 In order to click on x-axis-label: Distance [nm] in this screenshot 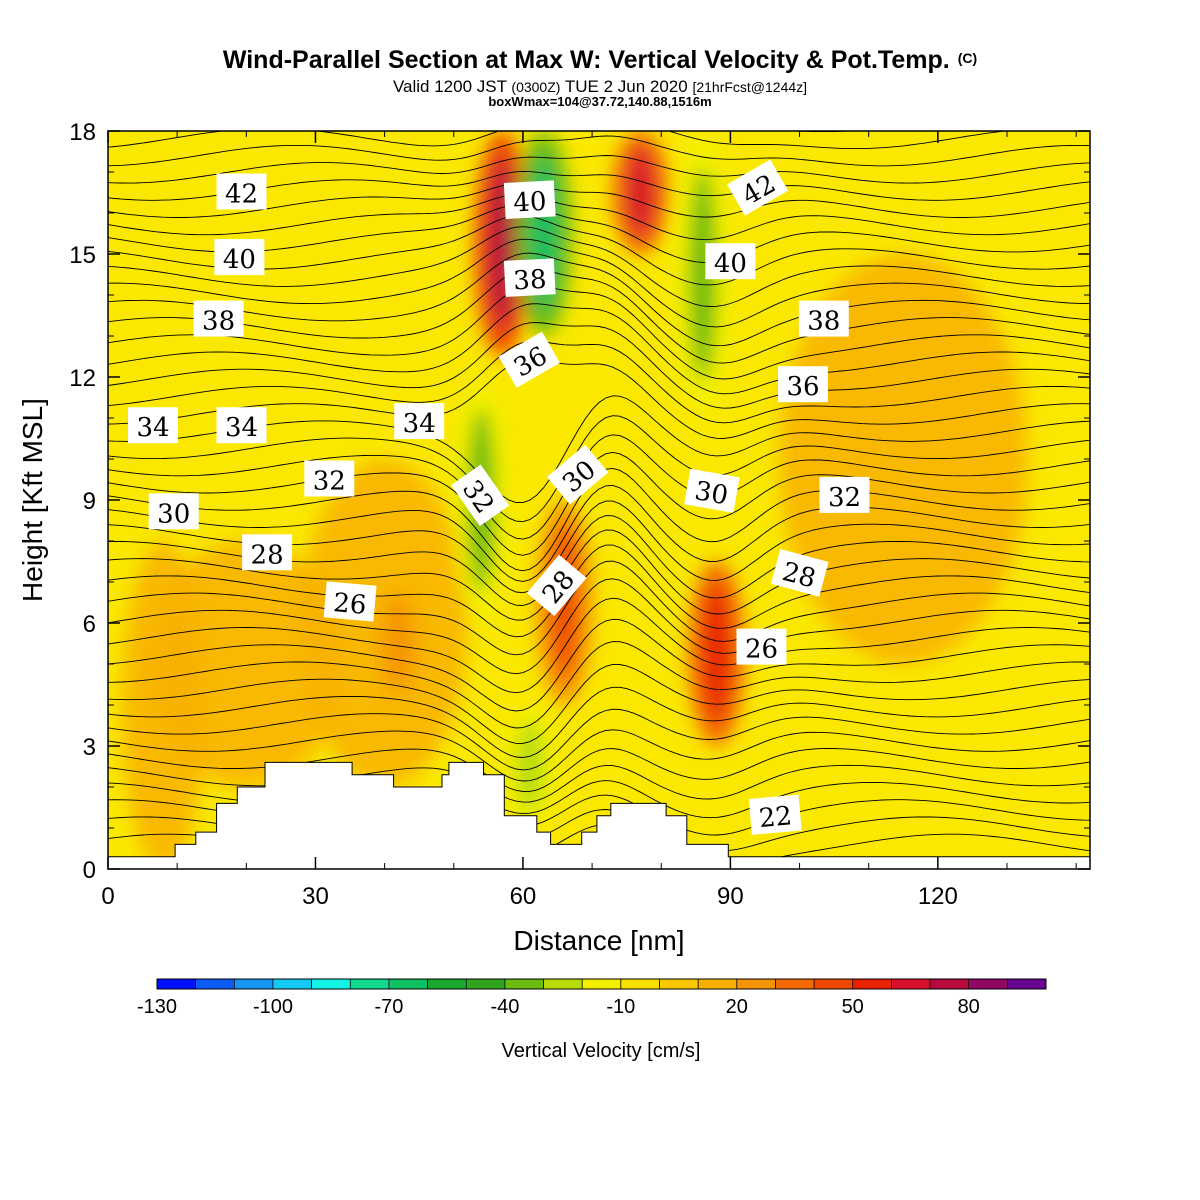, I will do `click(598, 940)`.